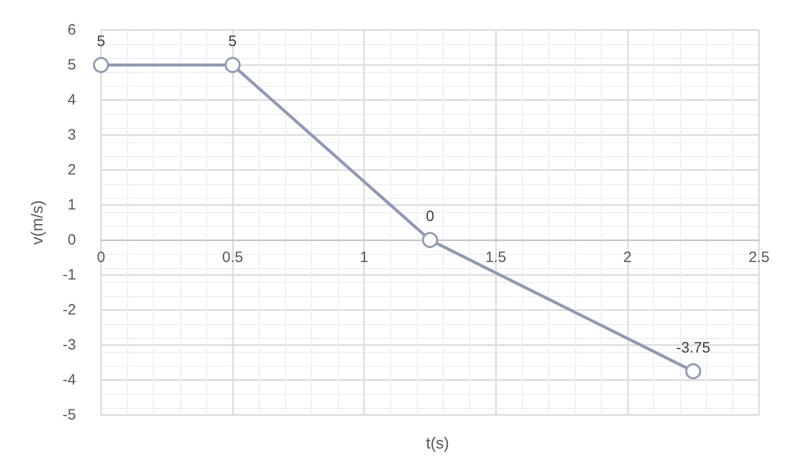  Describe the element at coordinates (101, 257) in the screenshot. I see `x-tick-label: 0` at that location.